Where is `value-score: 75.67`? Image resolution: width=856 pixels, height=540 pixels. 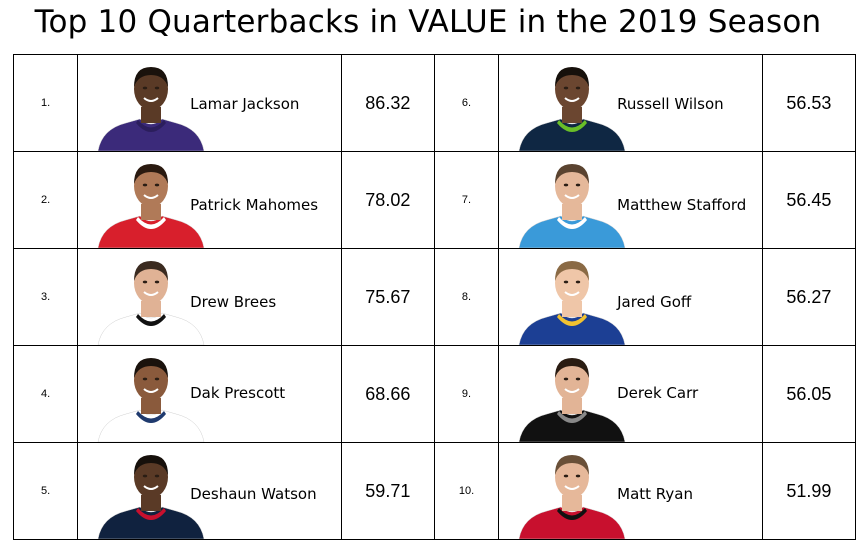 value-score: 75.67 is located at coordinates (387, 297).